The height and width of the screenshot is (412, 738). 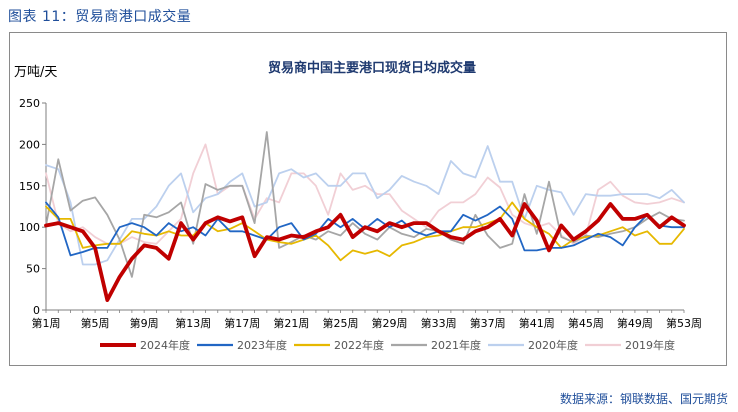 What do you see at coordinates (36, 310) in the screenshot?
I see `y-tick-label: 0` at bounding box center [36, 310].